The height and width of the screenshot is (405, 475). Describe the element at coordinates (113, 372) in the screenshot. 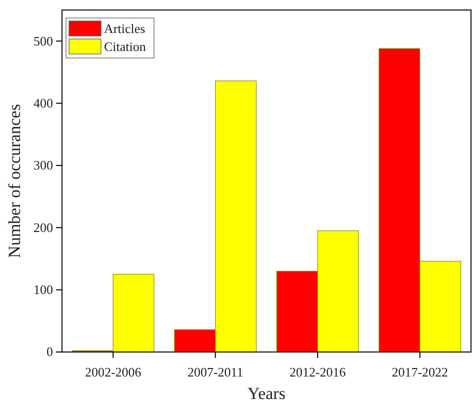

I see `x-tick-label: 2002-2006` at that location.